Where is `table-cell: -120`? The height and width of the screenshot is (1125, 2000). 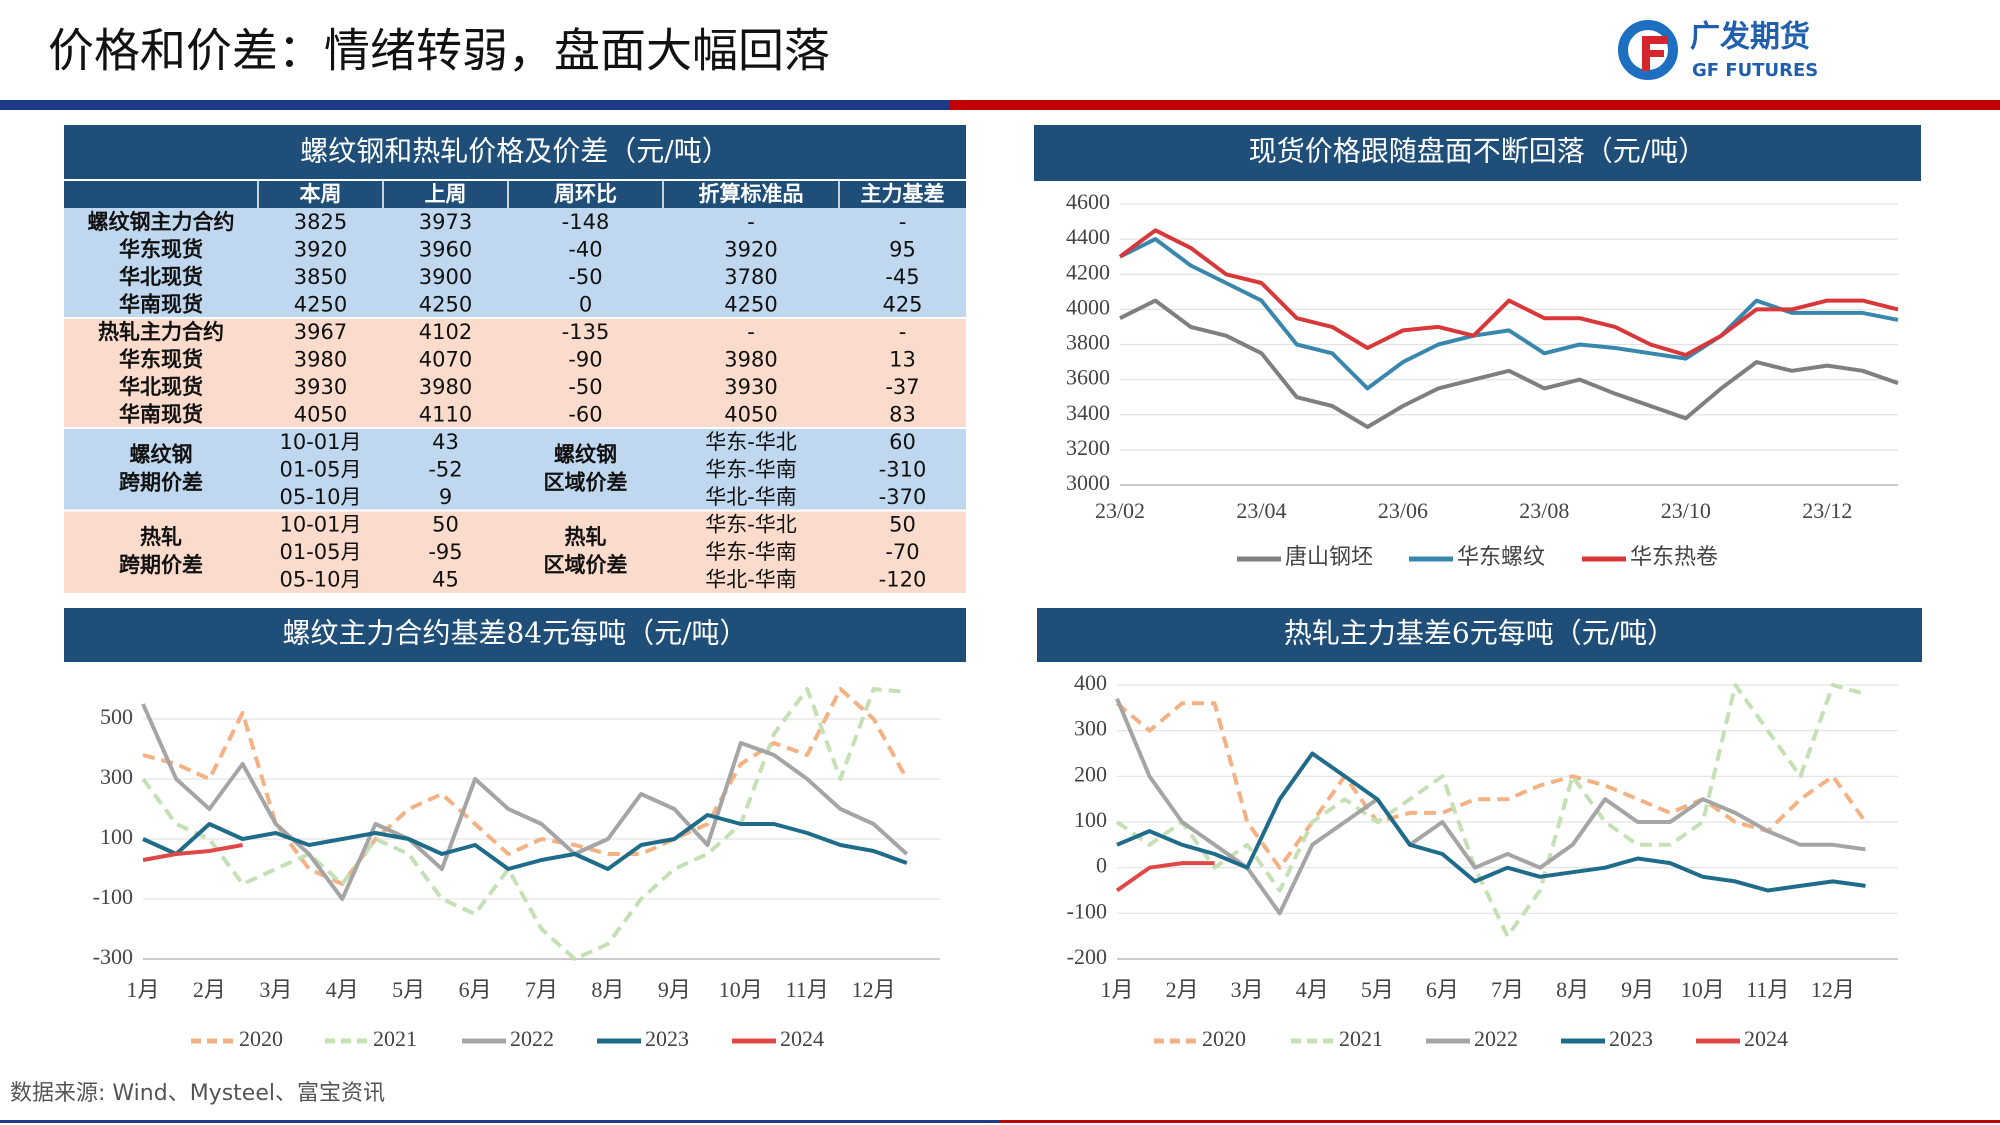
table-cell: -120 is located at coordinates (903, 579).